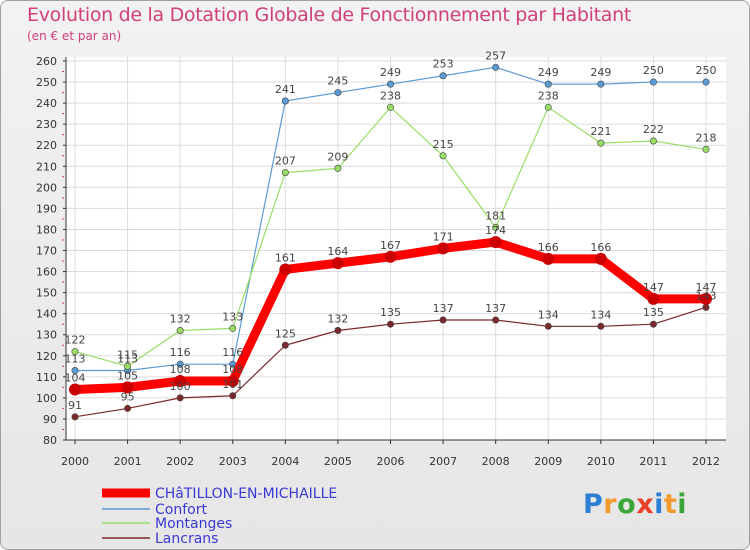 This screenshot has height=550, width=750. Describe the element at coordinates (495, 308) in the screenshot. I see `data-label: 137` at that location.